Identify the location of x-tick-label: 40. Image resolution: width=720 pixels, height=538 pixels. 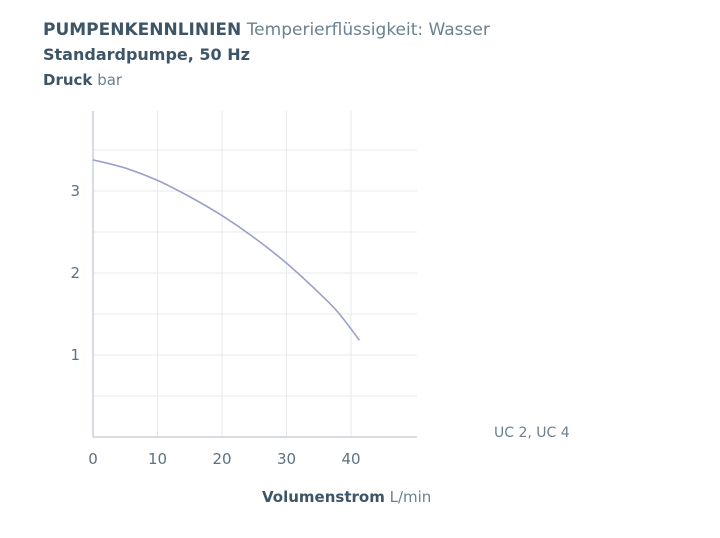
(350, 459).